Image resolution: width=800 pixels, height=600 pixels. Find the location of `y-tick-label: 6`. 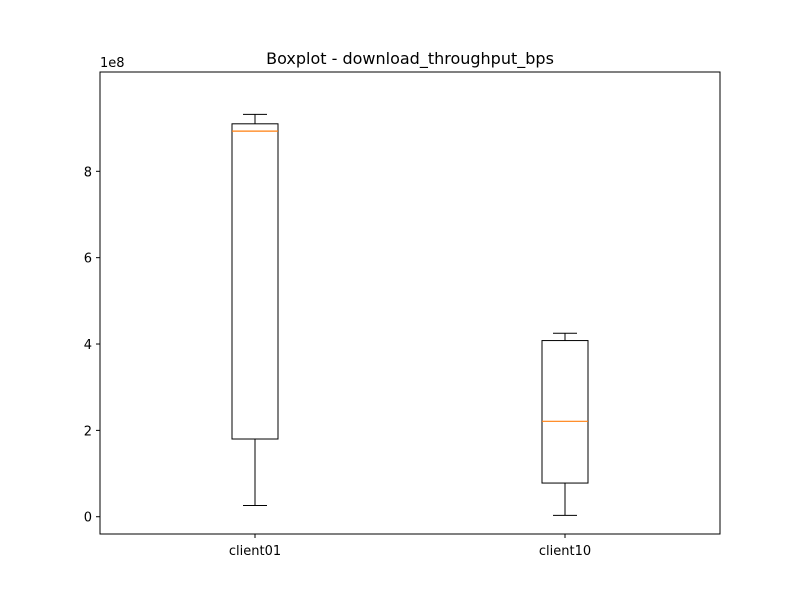

y-tick-label: 6 is located at coordinates (88, 259).